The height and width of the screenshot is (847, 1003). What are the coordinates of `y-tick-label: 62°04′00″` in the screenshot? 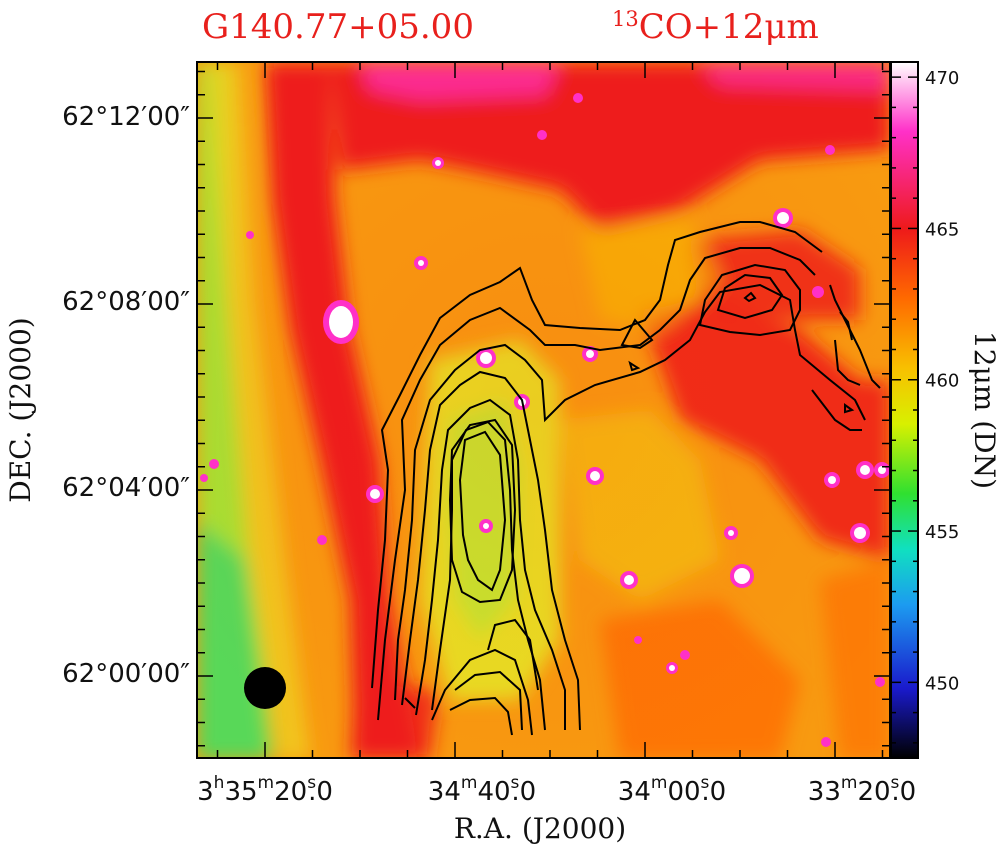 It's located at (126, 488).